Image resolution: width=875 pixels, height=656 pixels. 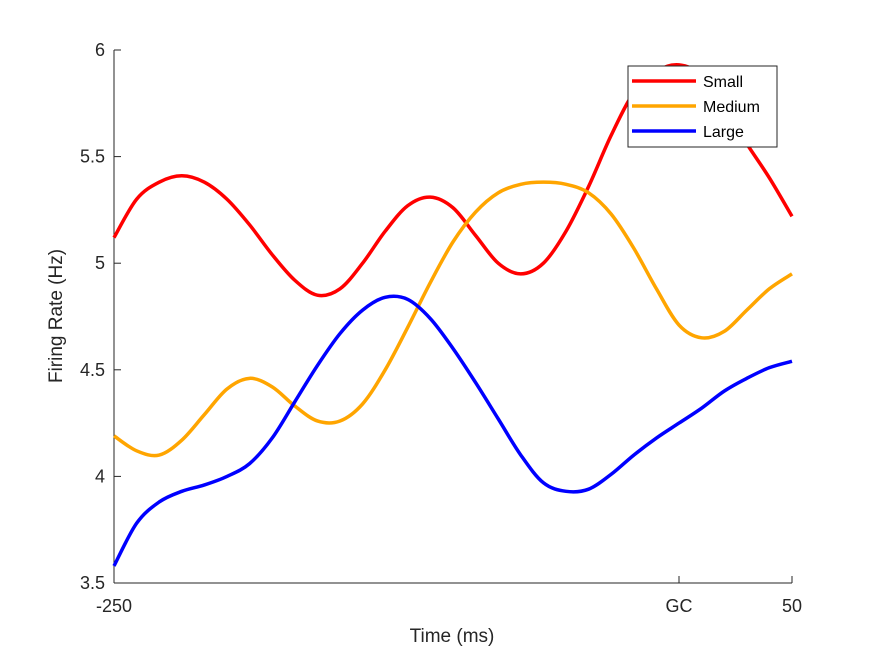 I want to click on legend-label-small: Small, so click(x=723, y=82).